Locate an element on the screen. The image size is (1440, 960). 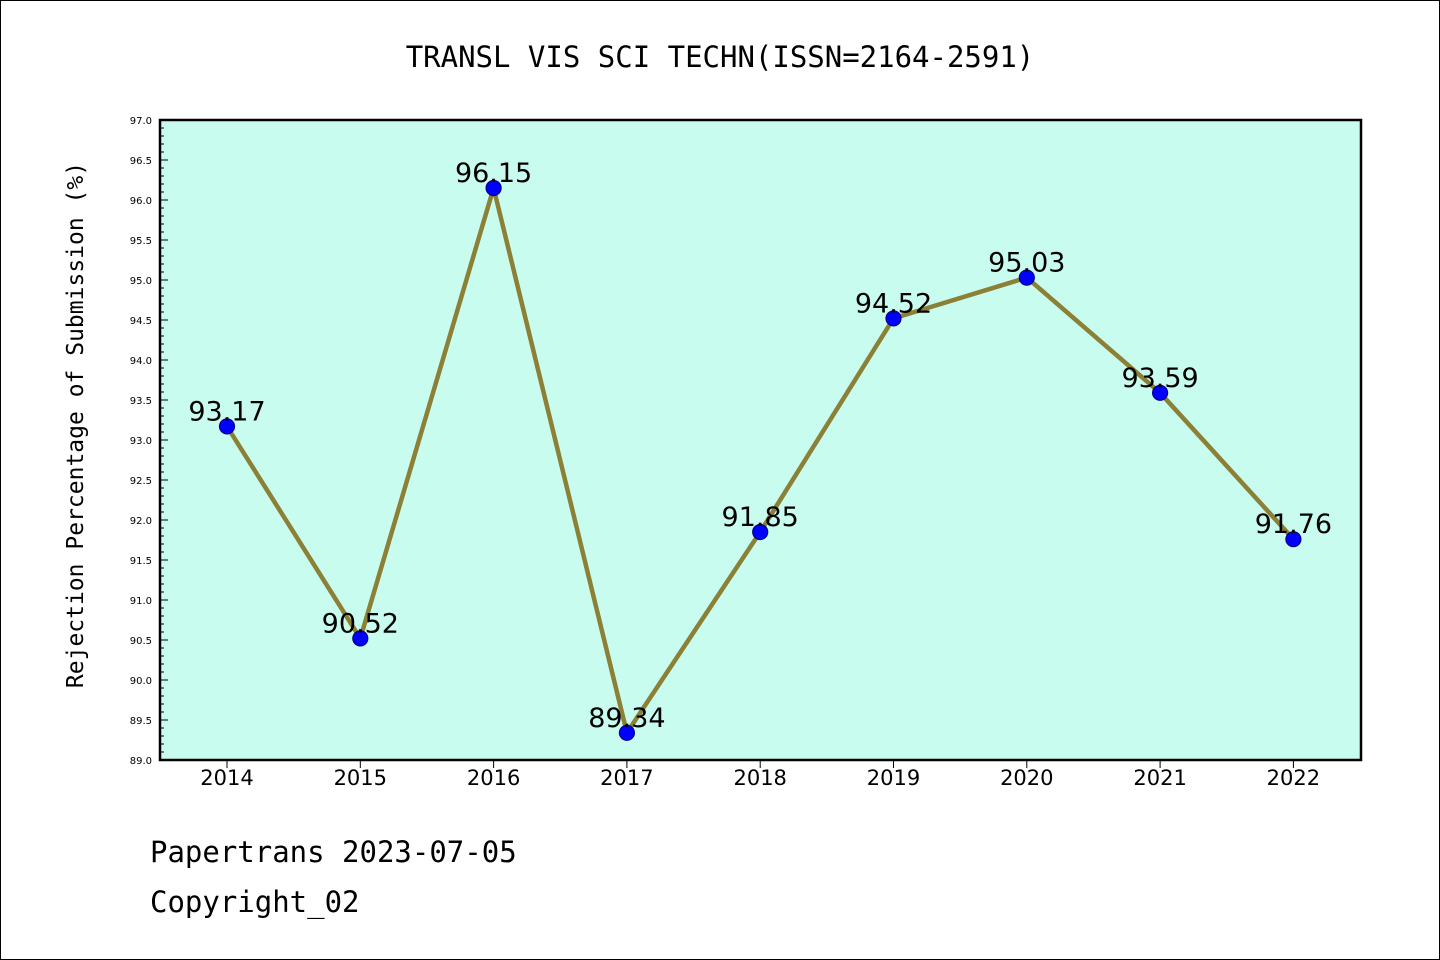
data-label: 91.85 is located at coordinates (760, 517).